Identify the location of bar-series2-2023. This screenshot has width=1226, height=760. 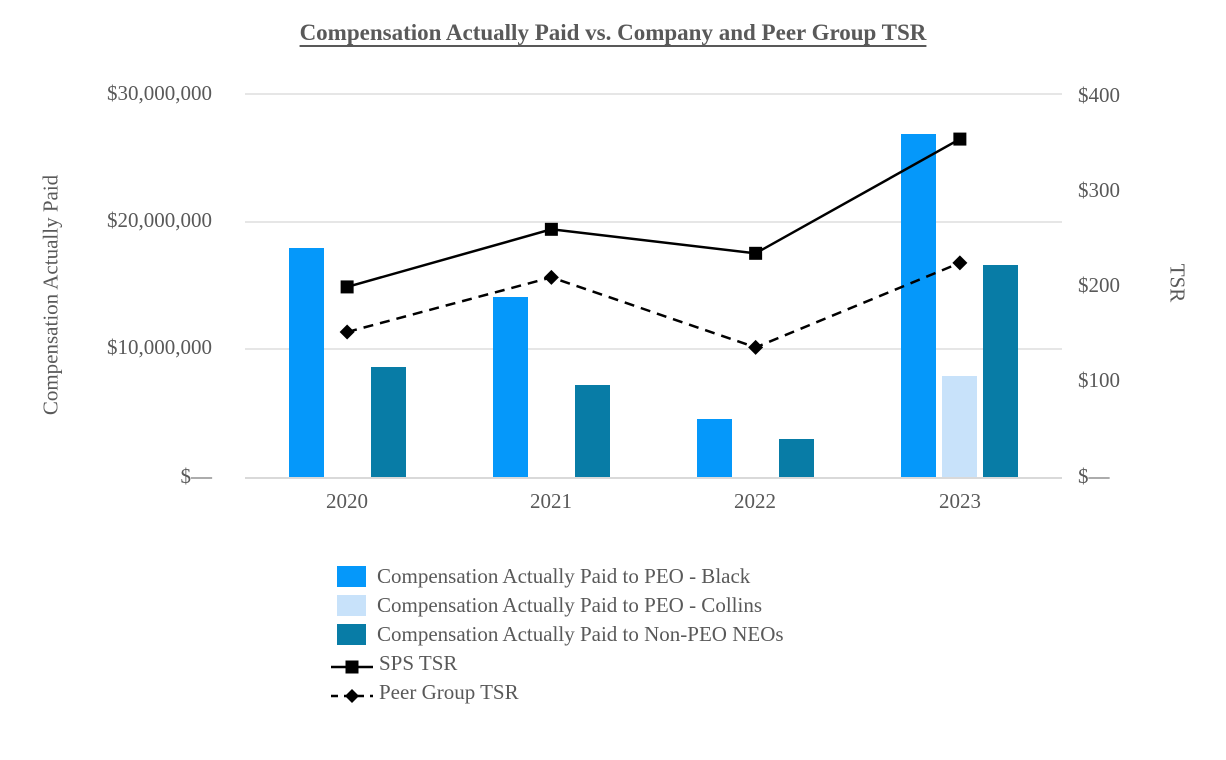
(1001, 371).